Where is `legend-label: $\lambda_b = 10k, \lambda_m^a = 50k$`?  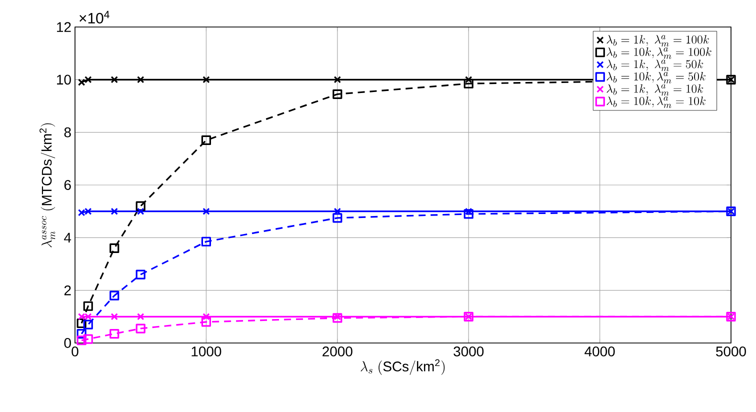
legend-label: $\lambda_b = 10k, \lambda_m^a = 50k$ is located at coordinates (656, 78).